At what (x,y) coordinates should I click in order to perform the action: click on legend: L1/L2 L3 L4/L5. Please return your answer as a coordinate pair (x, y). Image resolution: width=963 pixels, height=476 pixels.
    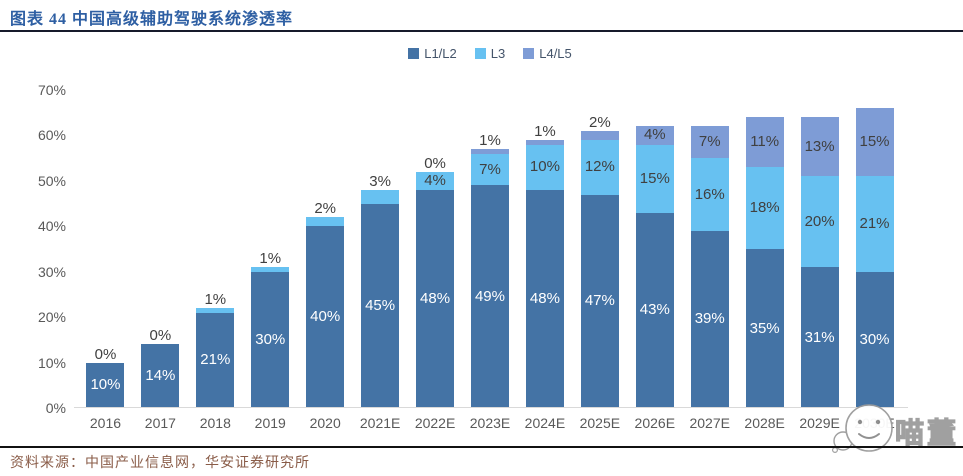
    Looking at the image, I should click on (490, 53).